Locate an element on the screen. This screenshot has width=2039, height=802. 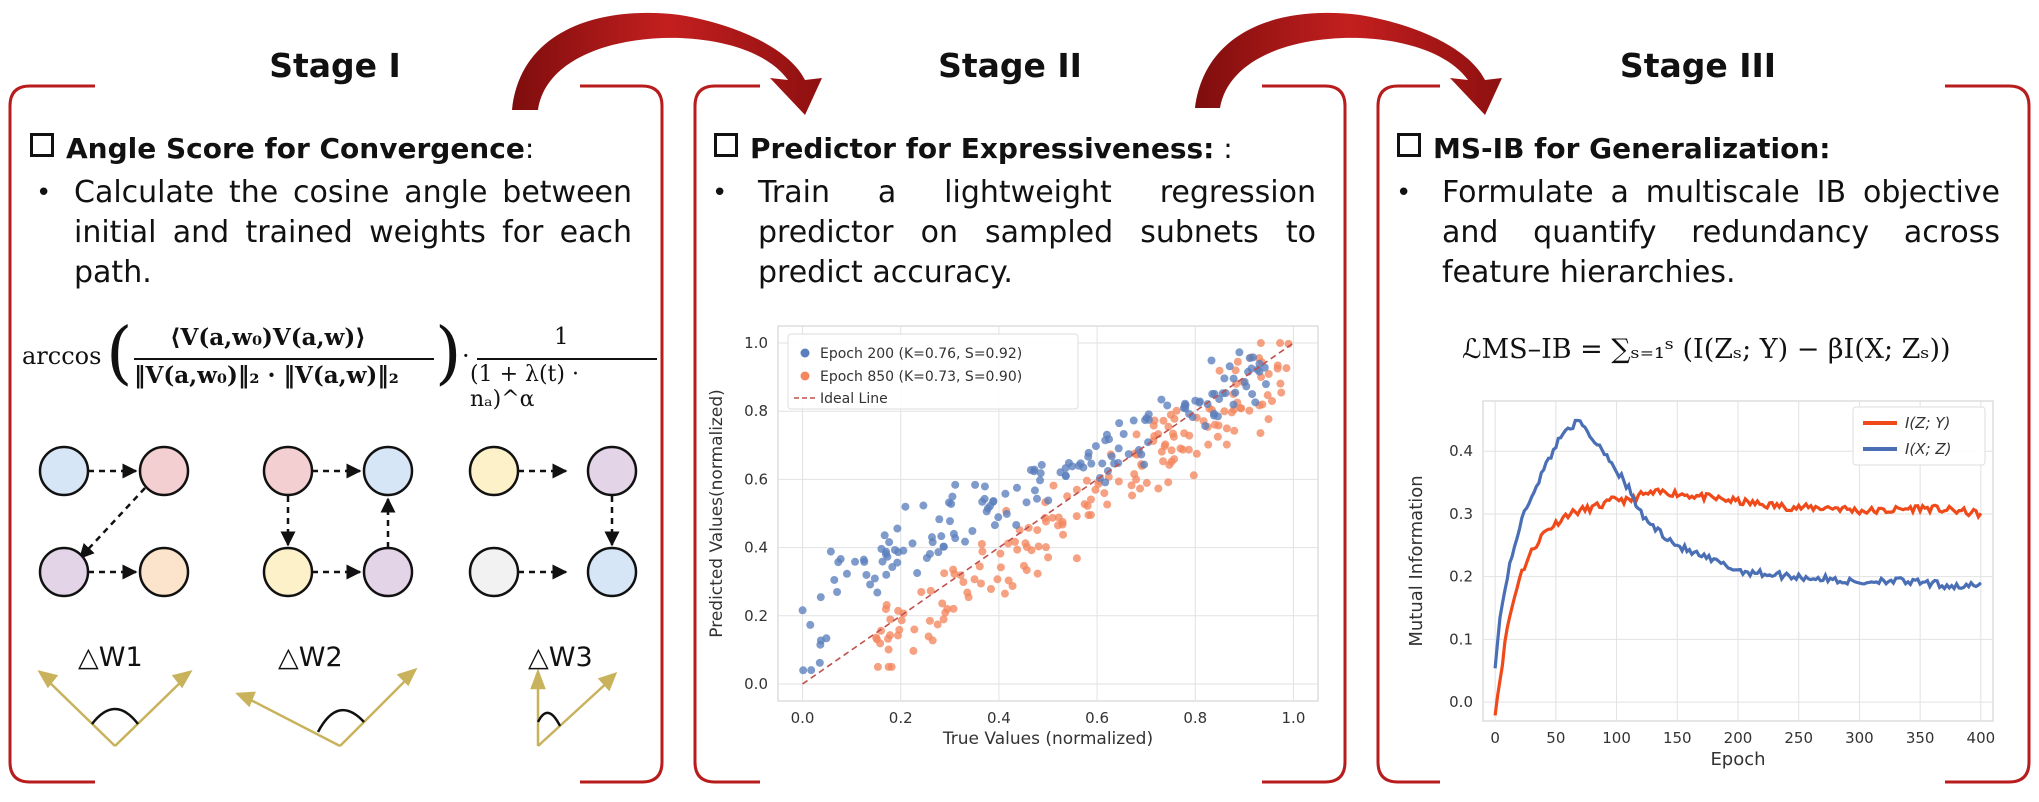
panel-3-right-bracket is located at coordinates (1988, 434).